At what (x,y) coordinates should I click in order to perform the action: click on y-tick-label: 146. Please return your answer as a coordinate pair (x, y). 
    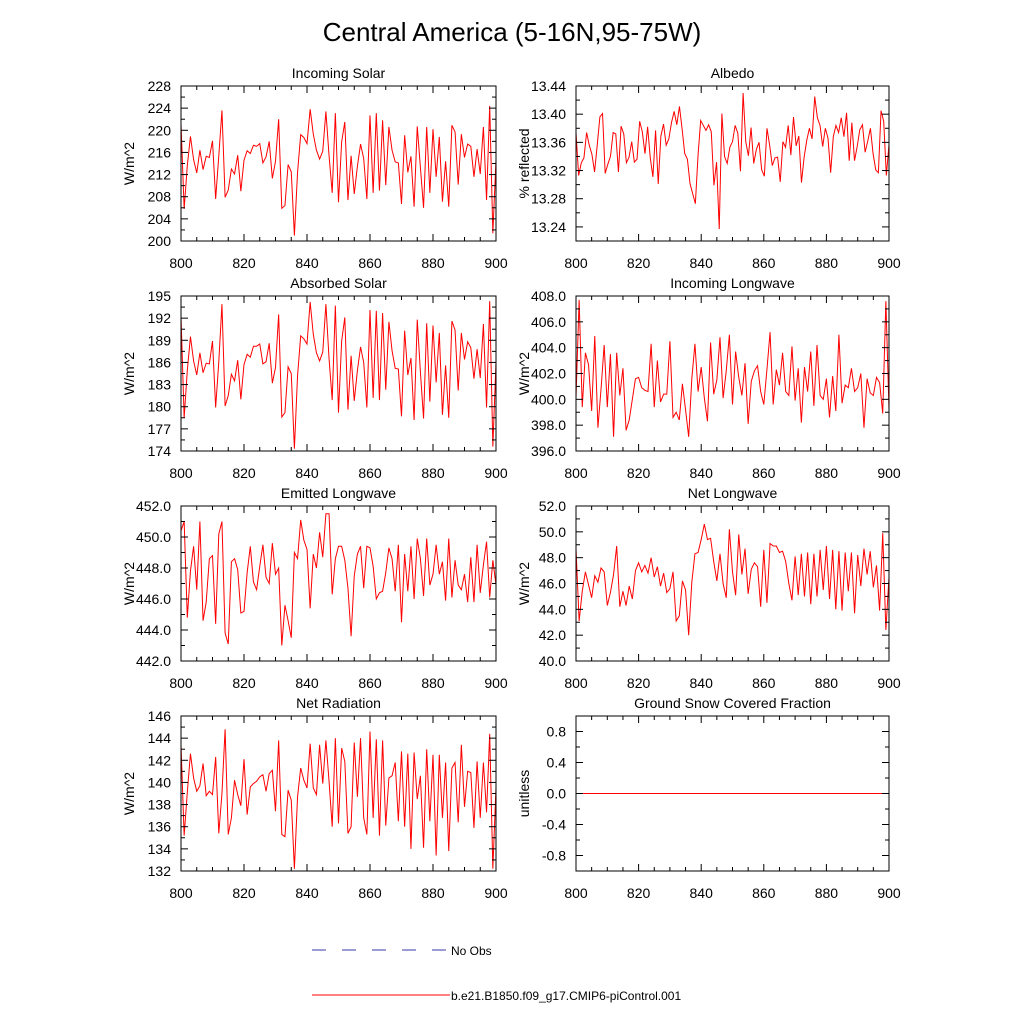
    Looking at the image, I should click on (160, 716).